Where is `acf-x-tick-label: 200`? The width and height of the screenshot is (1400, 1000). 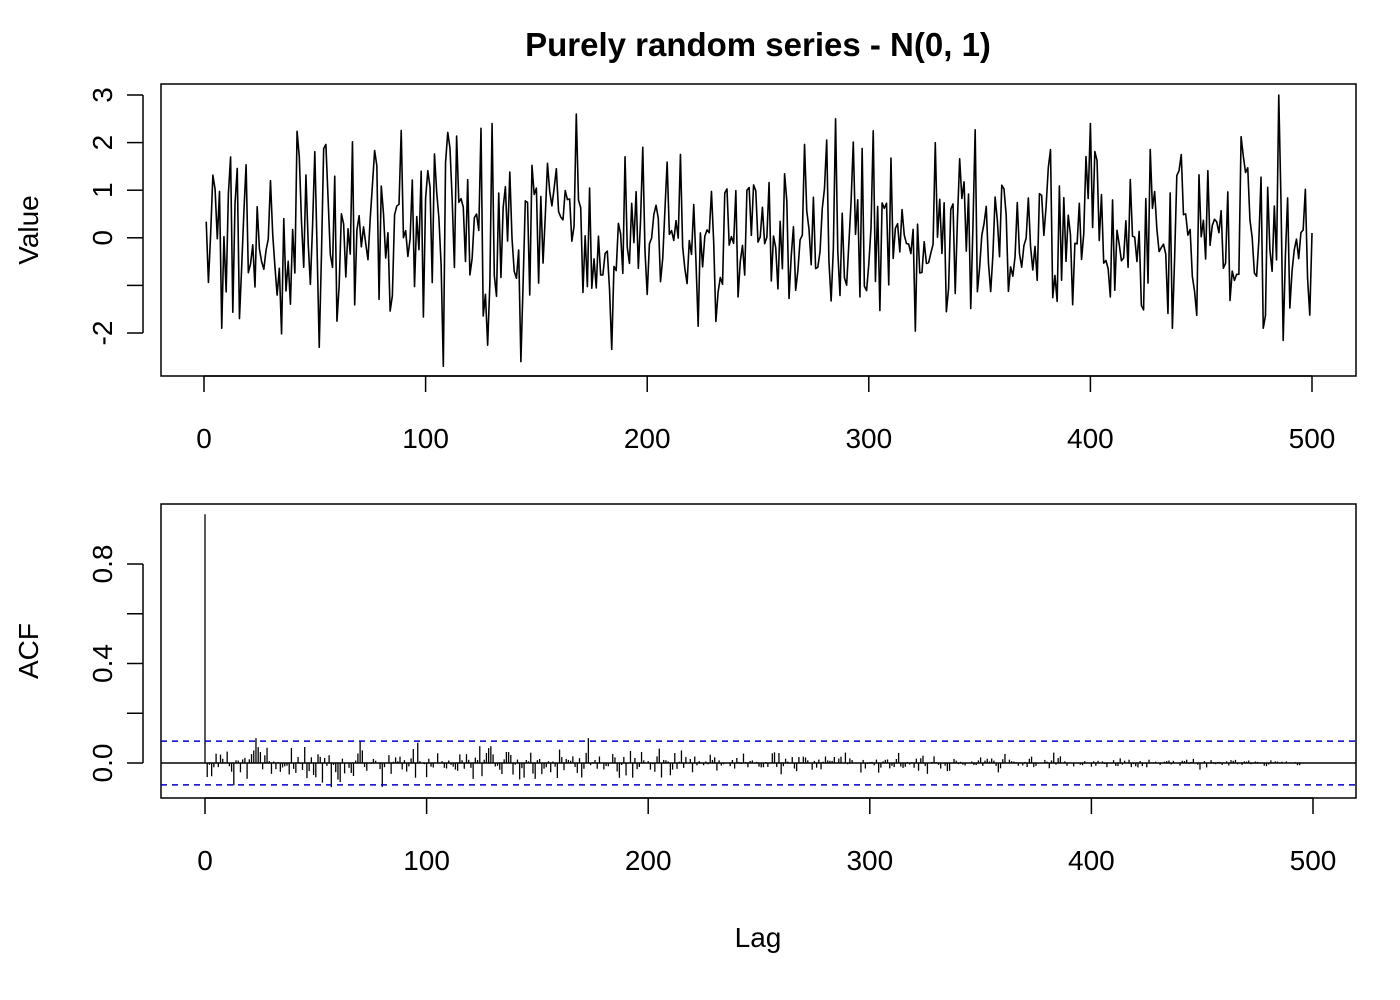
acf-x-tick-label: 200 is located at coordinates (648, 860).